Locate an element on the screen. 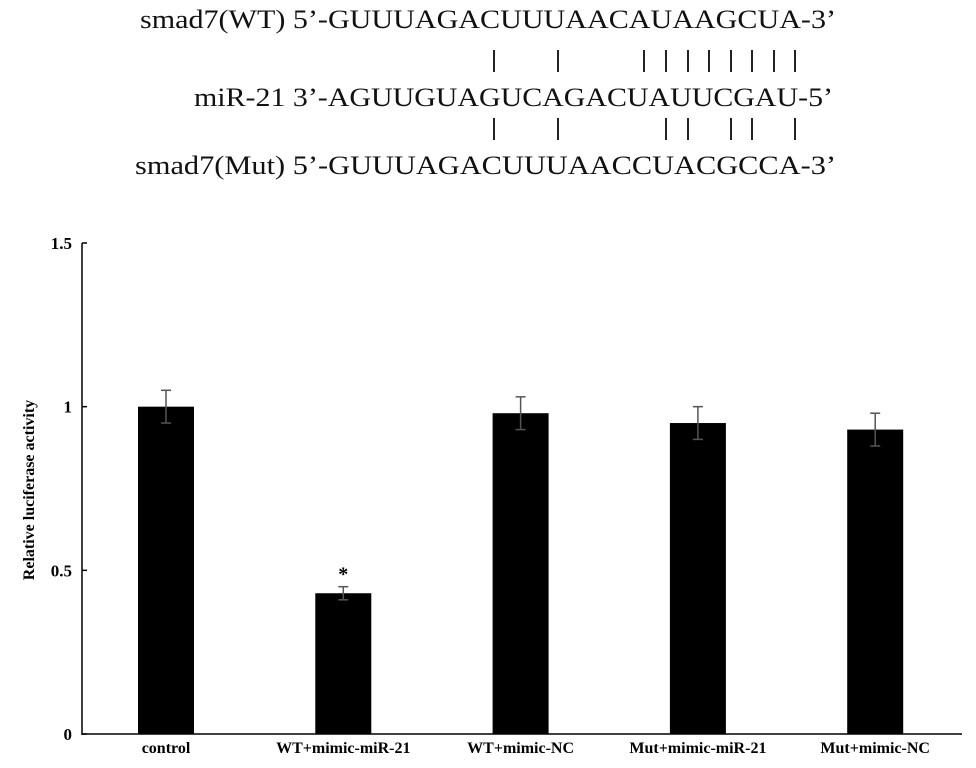  y-tick-label: 0.5 is located at coordinates (61, 570).